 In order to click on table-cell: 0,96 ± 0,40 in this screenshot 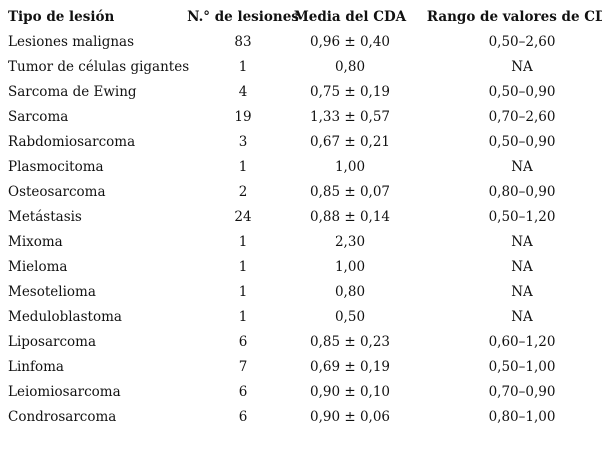, I will do `click(350, 42)`.